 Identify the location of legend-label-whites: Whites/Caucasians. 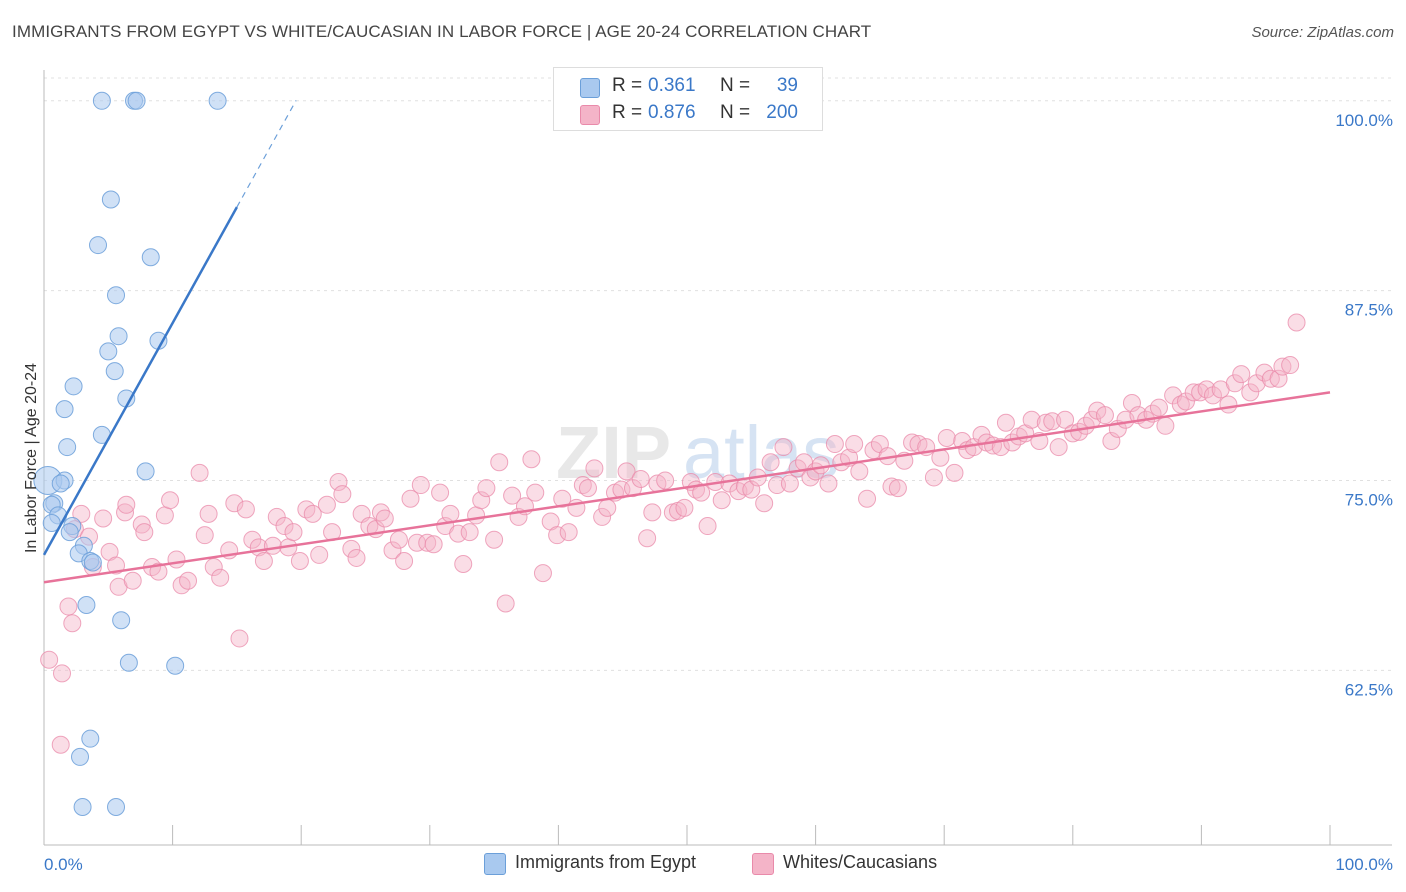
(860, 862).